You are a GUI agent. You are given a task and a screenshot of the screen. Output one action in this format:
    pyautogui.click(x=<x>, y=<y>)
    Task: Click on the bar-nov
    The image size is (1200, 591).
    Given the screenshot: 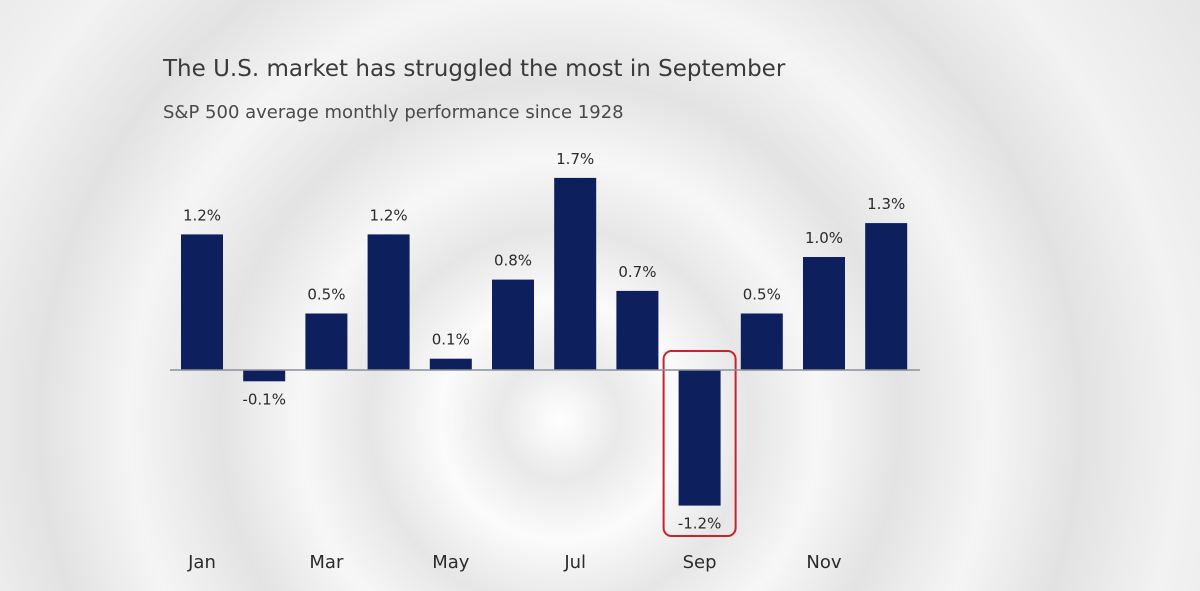 What is the action you would take?
    pyautogui.click(x=824, y=313)
    